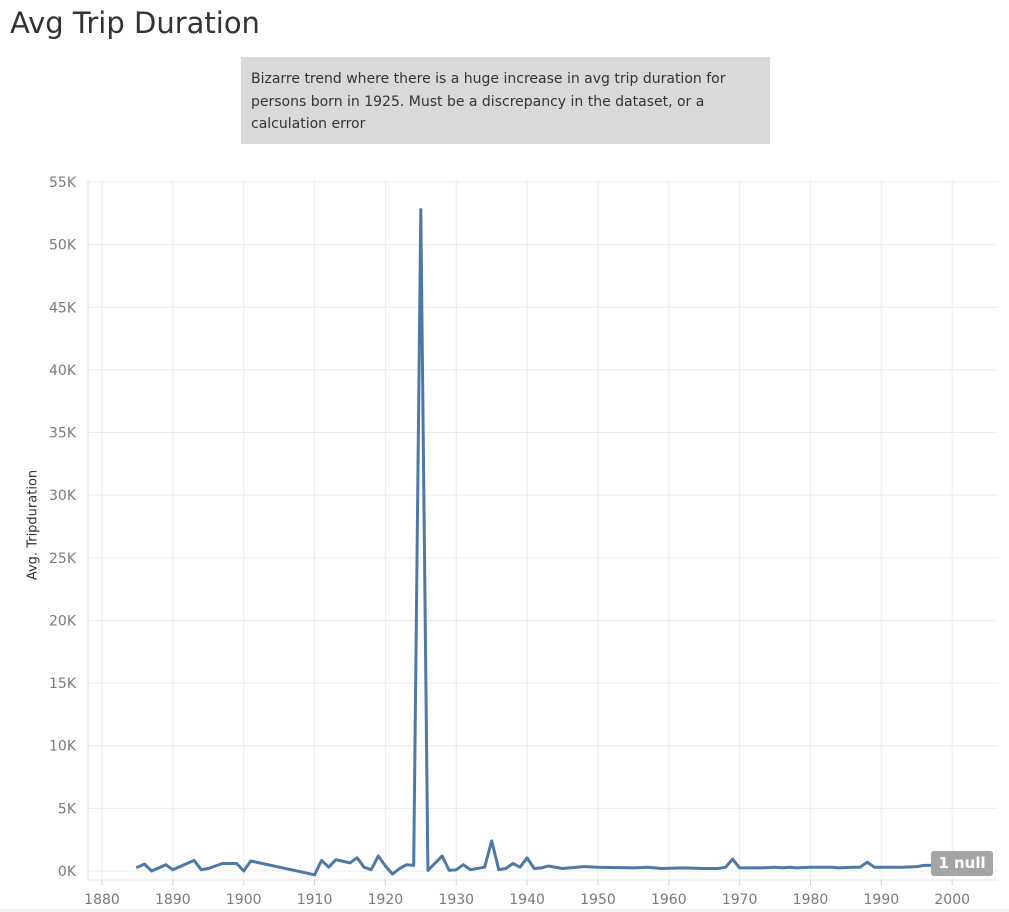 The image size is (1009, 912). What do you see at coordinates (386, 900) in the screenshot?
I see `x-tick-label: 1920` at bounding box center [386, 900].